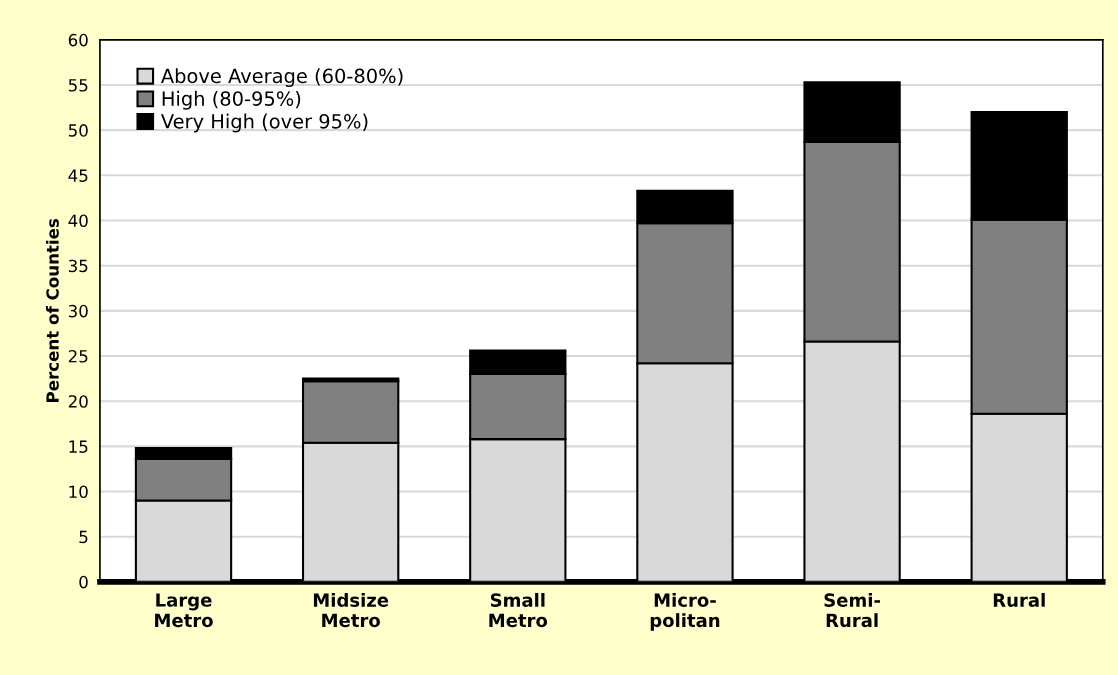 This screenshot has width=1118, height=675. I want to click on y-tick-label: 60, so click(78, 40).